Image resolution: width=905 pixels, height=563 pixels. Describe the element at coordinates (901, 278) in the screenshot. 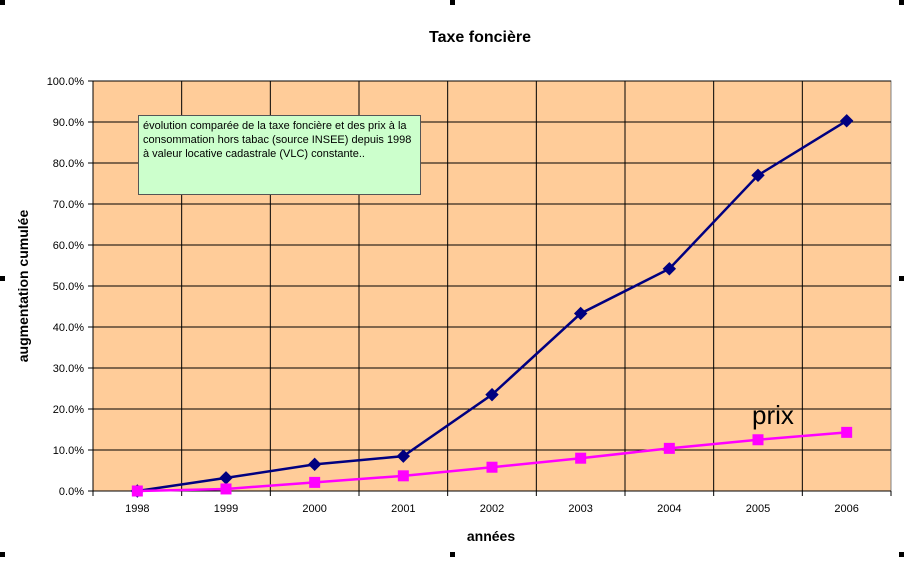

I see `selection-handle-middle-right` at that location.